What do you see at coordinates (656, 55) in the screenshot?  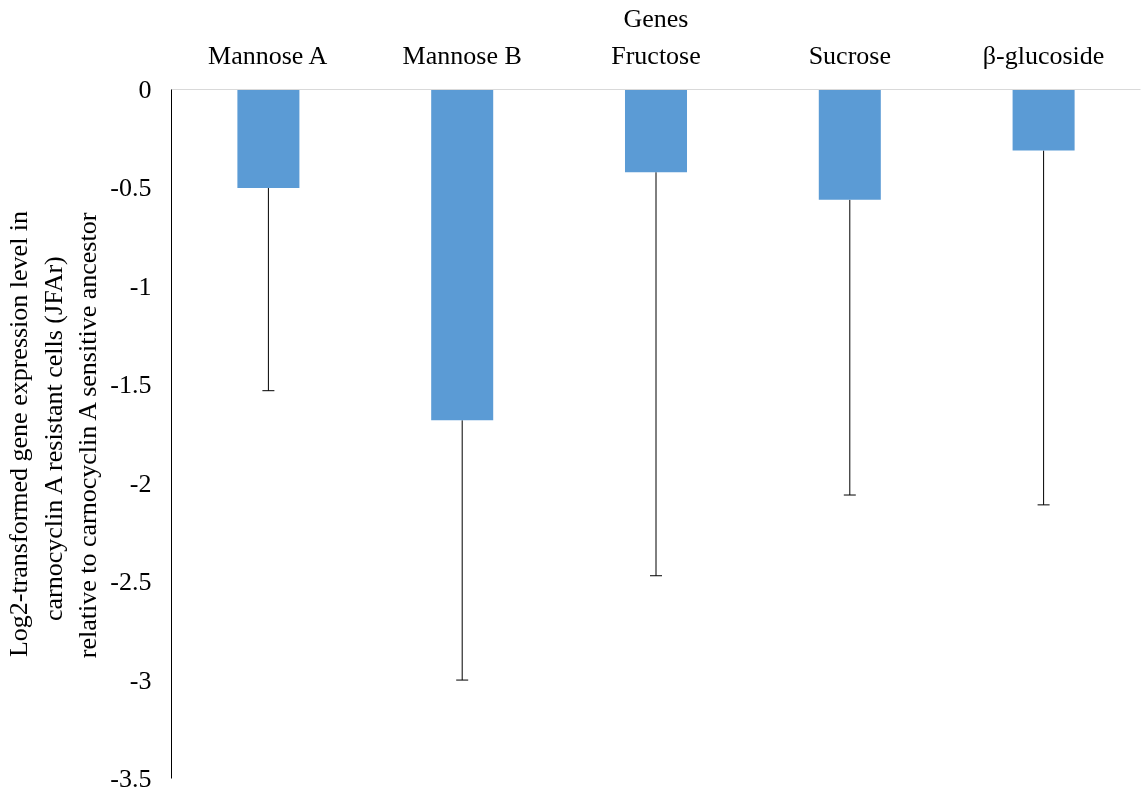 I see `x-tick-label: Fructose` at bounding box center [656, 55].